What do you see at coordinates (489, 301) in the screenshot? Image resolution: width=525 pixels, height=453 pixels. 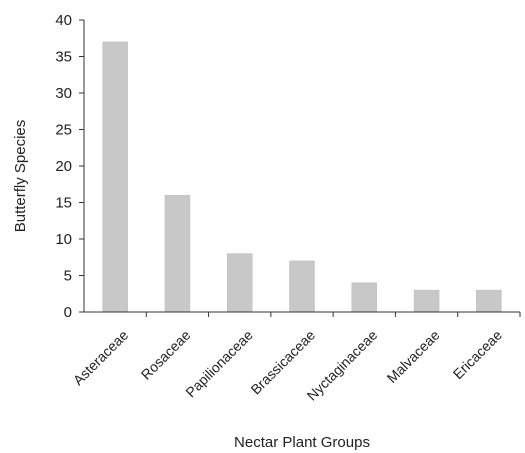 I see `bar-ericaceae` at bounding box center [489, 301].